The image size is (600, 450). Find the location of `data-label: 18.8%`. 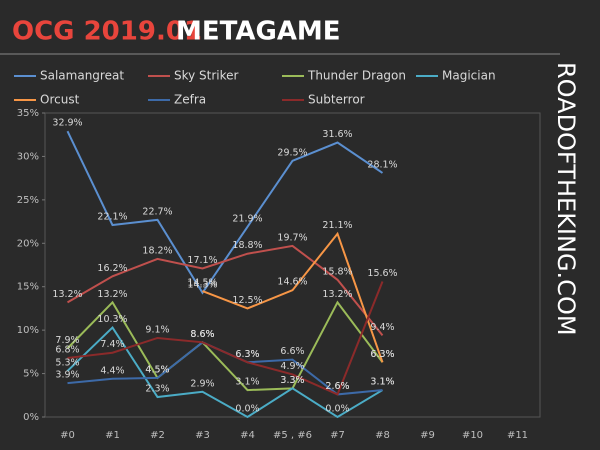

data-label: 18.8% is located at coordinates (247, 245).